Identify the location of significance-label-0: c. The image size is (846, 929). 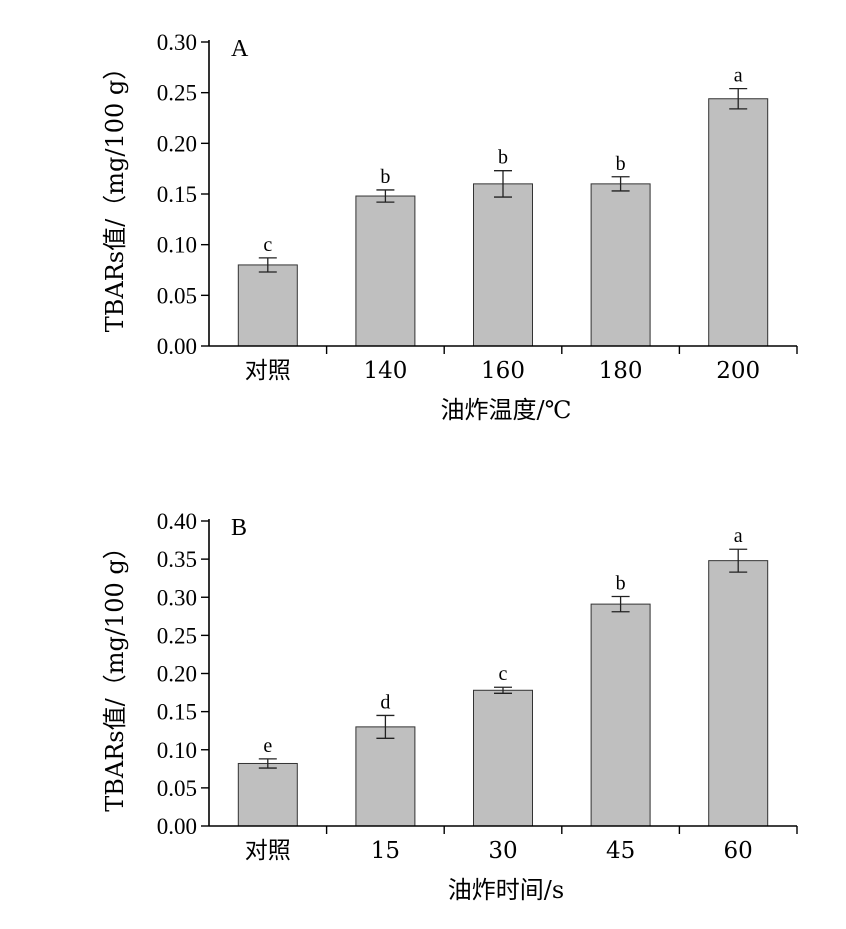
(267, 245).